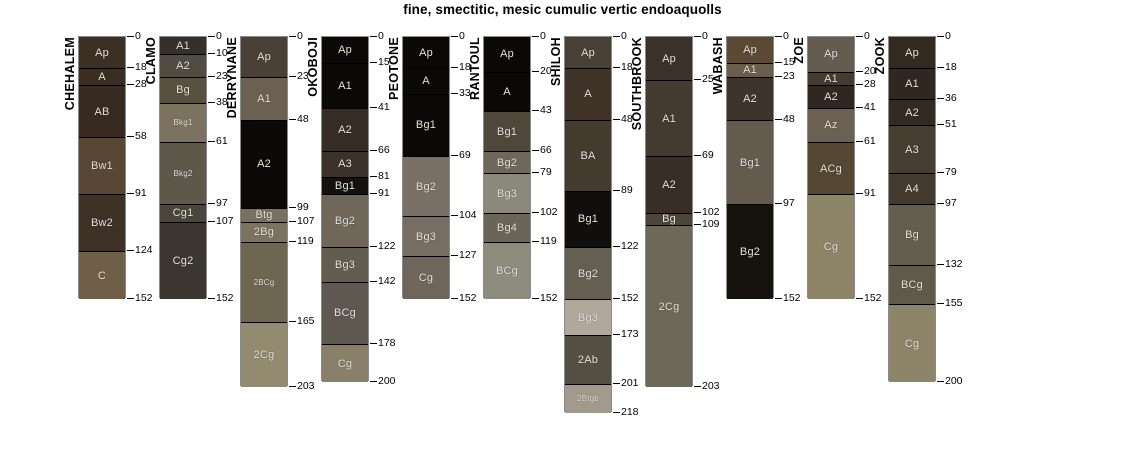  I want to click on profile-column: Ap A1 A2 A3 Bg1 Bg2 Bg3 BCg Cg, so click(345, 209).